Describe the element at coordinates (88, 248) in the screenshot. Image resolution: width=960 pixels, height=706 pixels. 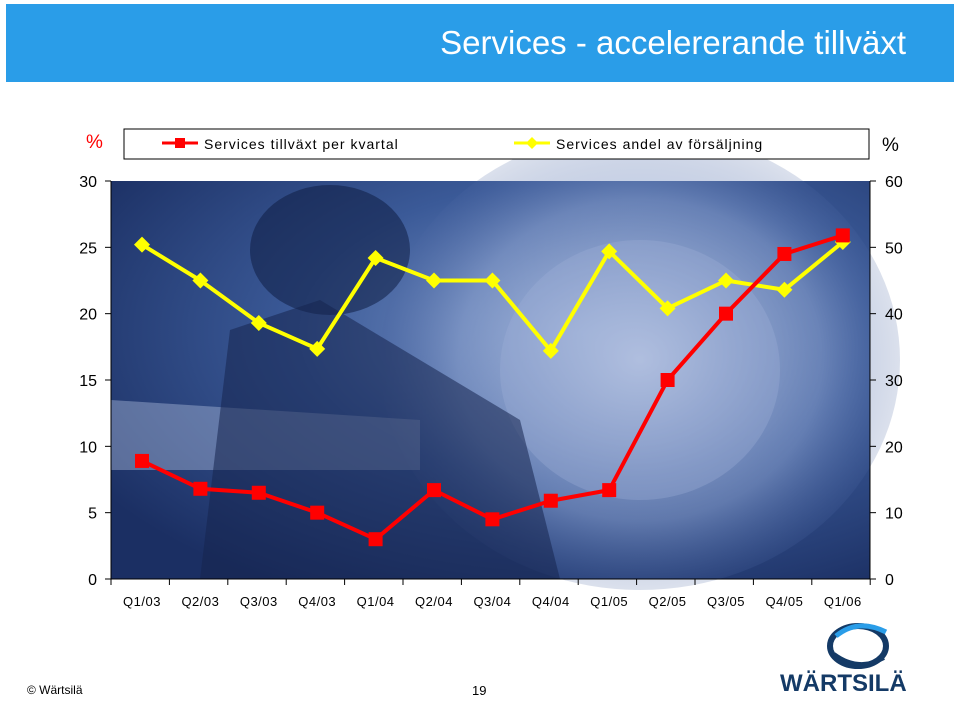
I see `left-tick-label: 25` at that location.